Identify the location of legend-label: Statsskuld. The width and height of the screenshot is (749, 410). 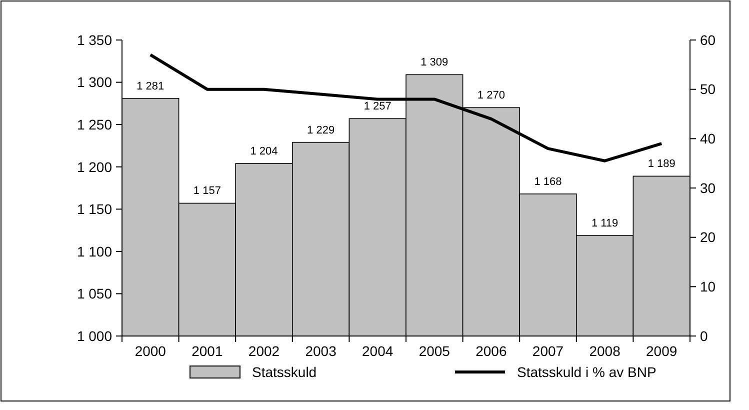
(284, 372).